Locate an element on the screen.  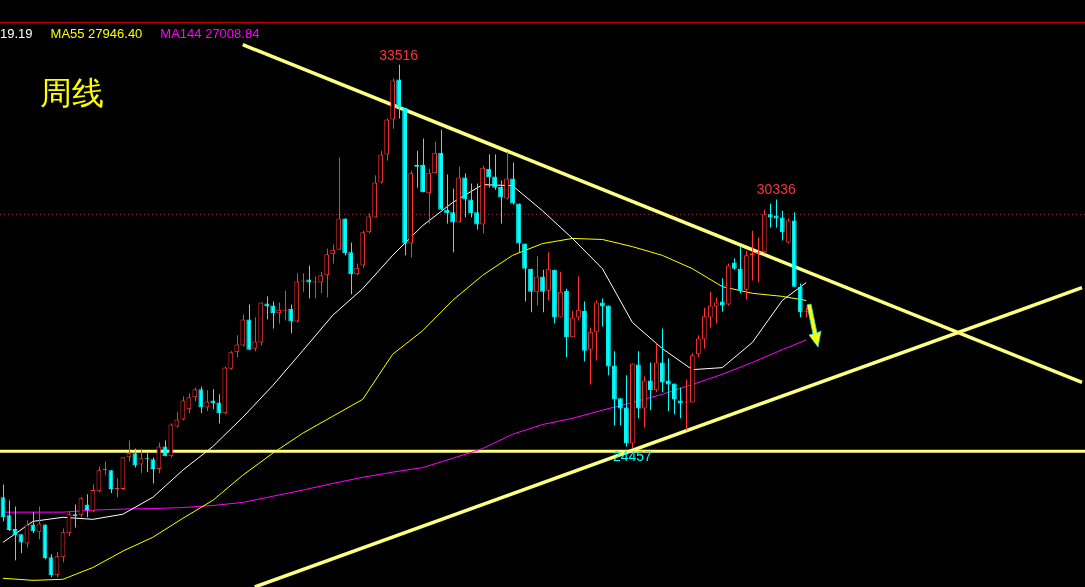
text: 19.19 is located at coordinates (16, 33).